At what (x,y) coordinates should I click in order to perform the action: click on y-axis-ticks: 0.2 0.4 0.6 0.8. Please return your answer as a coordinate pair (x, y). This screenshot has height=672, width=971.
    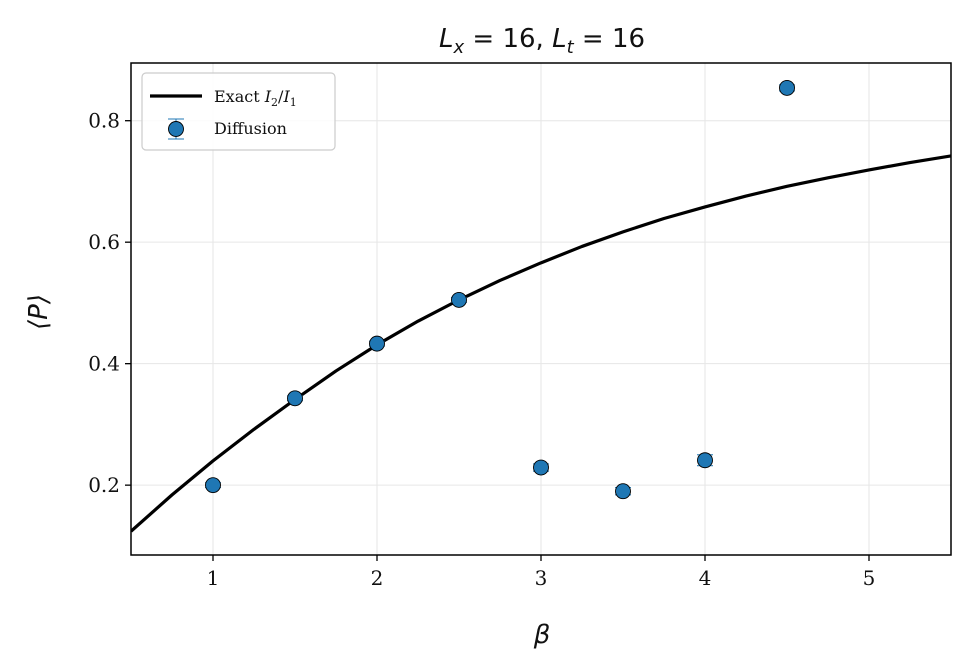
    Looking at the image, I should click on (109, 303).